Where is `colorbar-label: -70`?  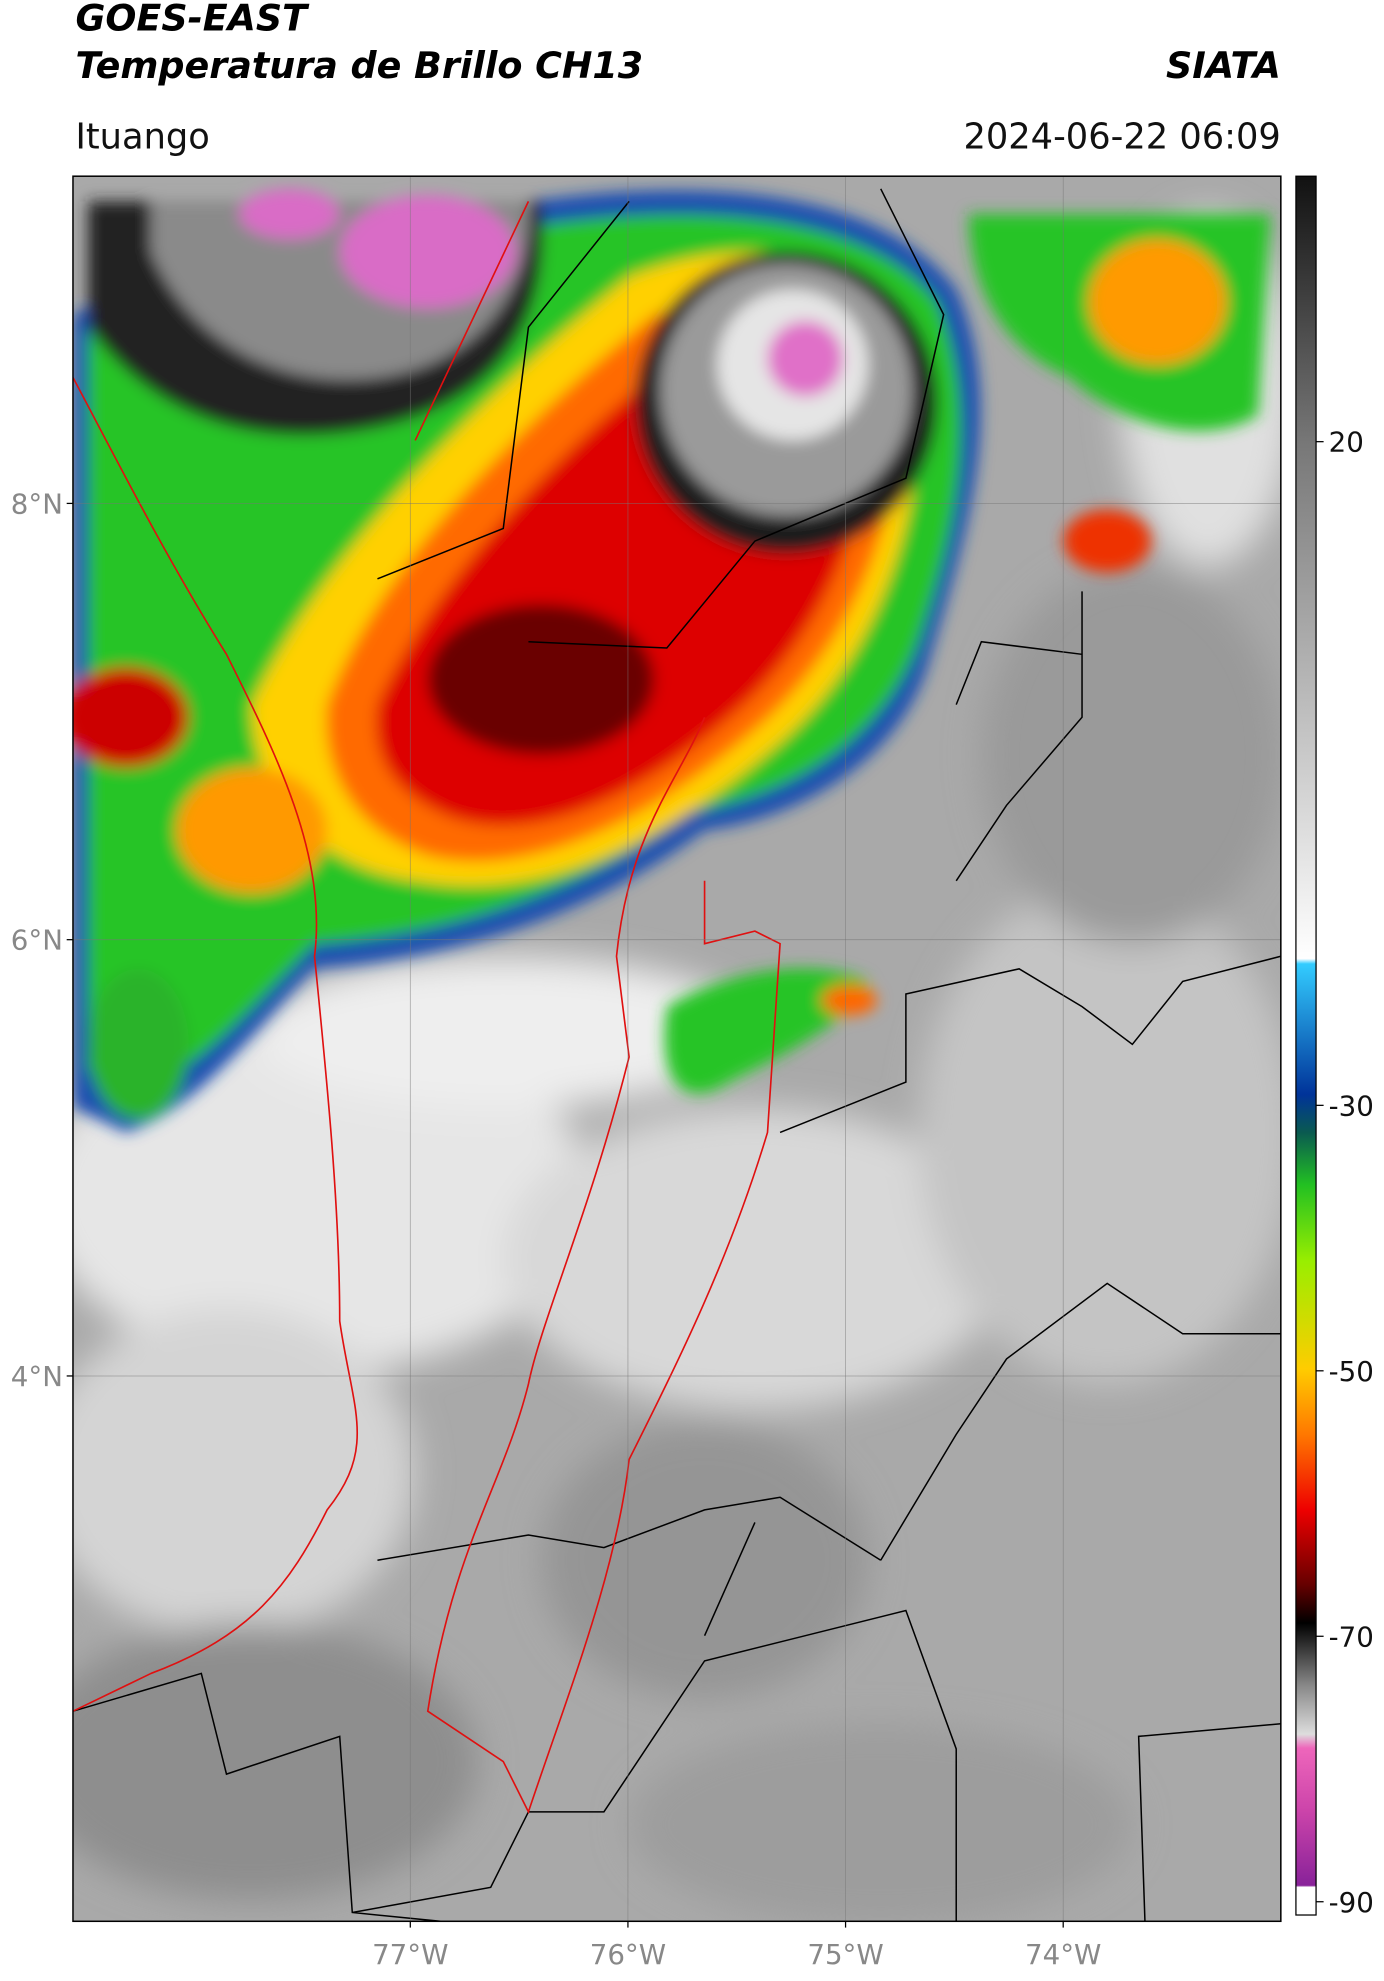 colorbar-label: -70 is located at coordinates (1351, 1636).